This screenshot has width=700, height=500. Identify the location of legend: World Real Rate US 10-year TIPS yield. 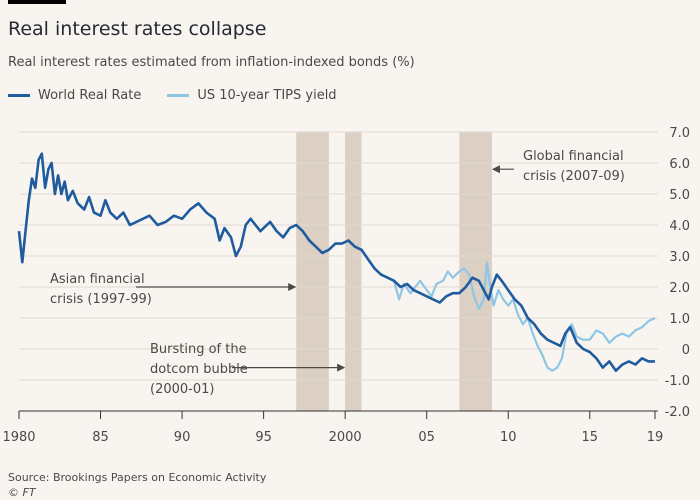
(185, 95).